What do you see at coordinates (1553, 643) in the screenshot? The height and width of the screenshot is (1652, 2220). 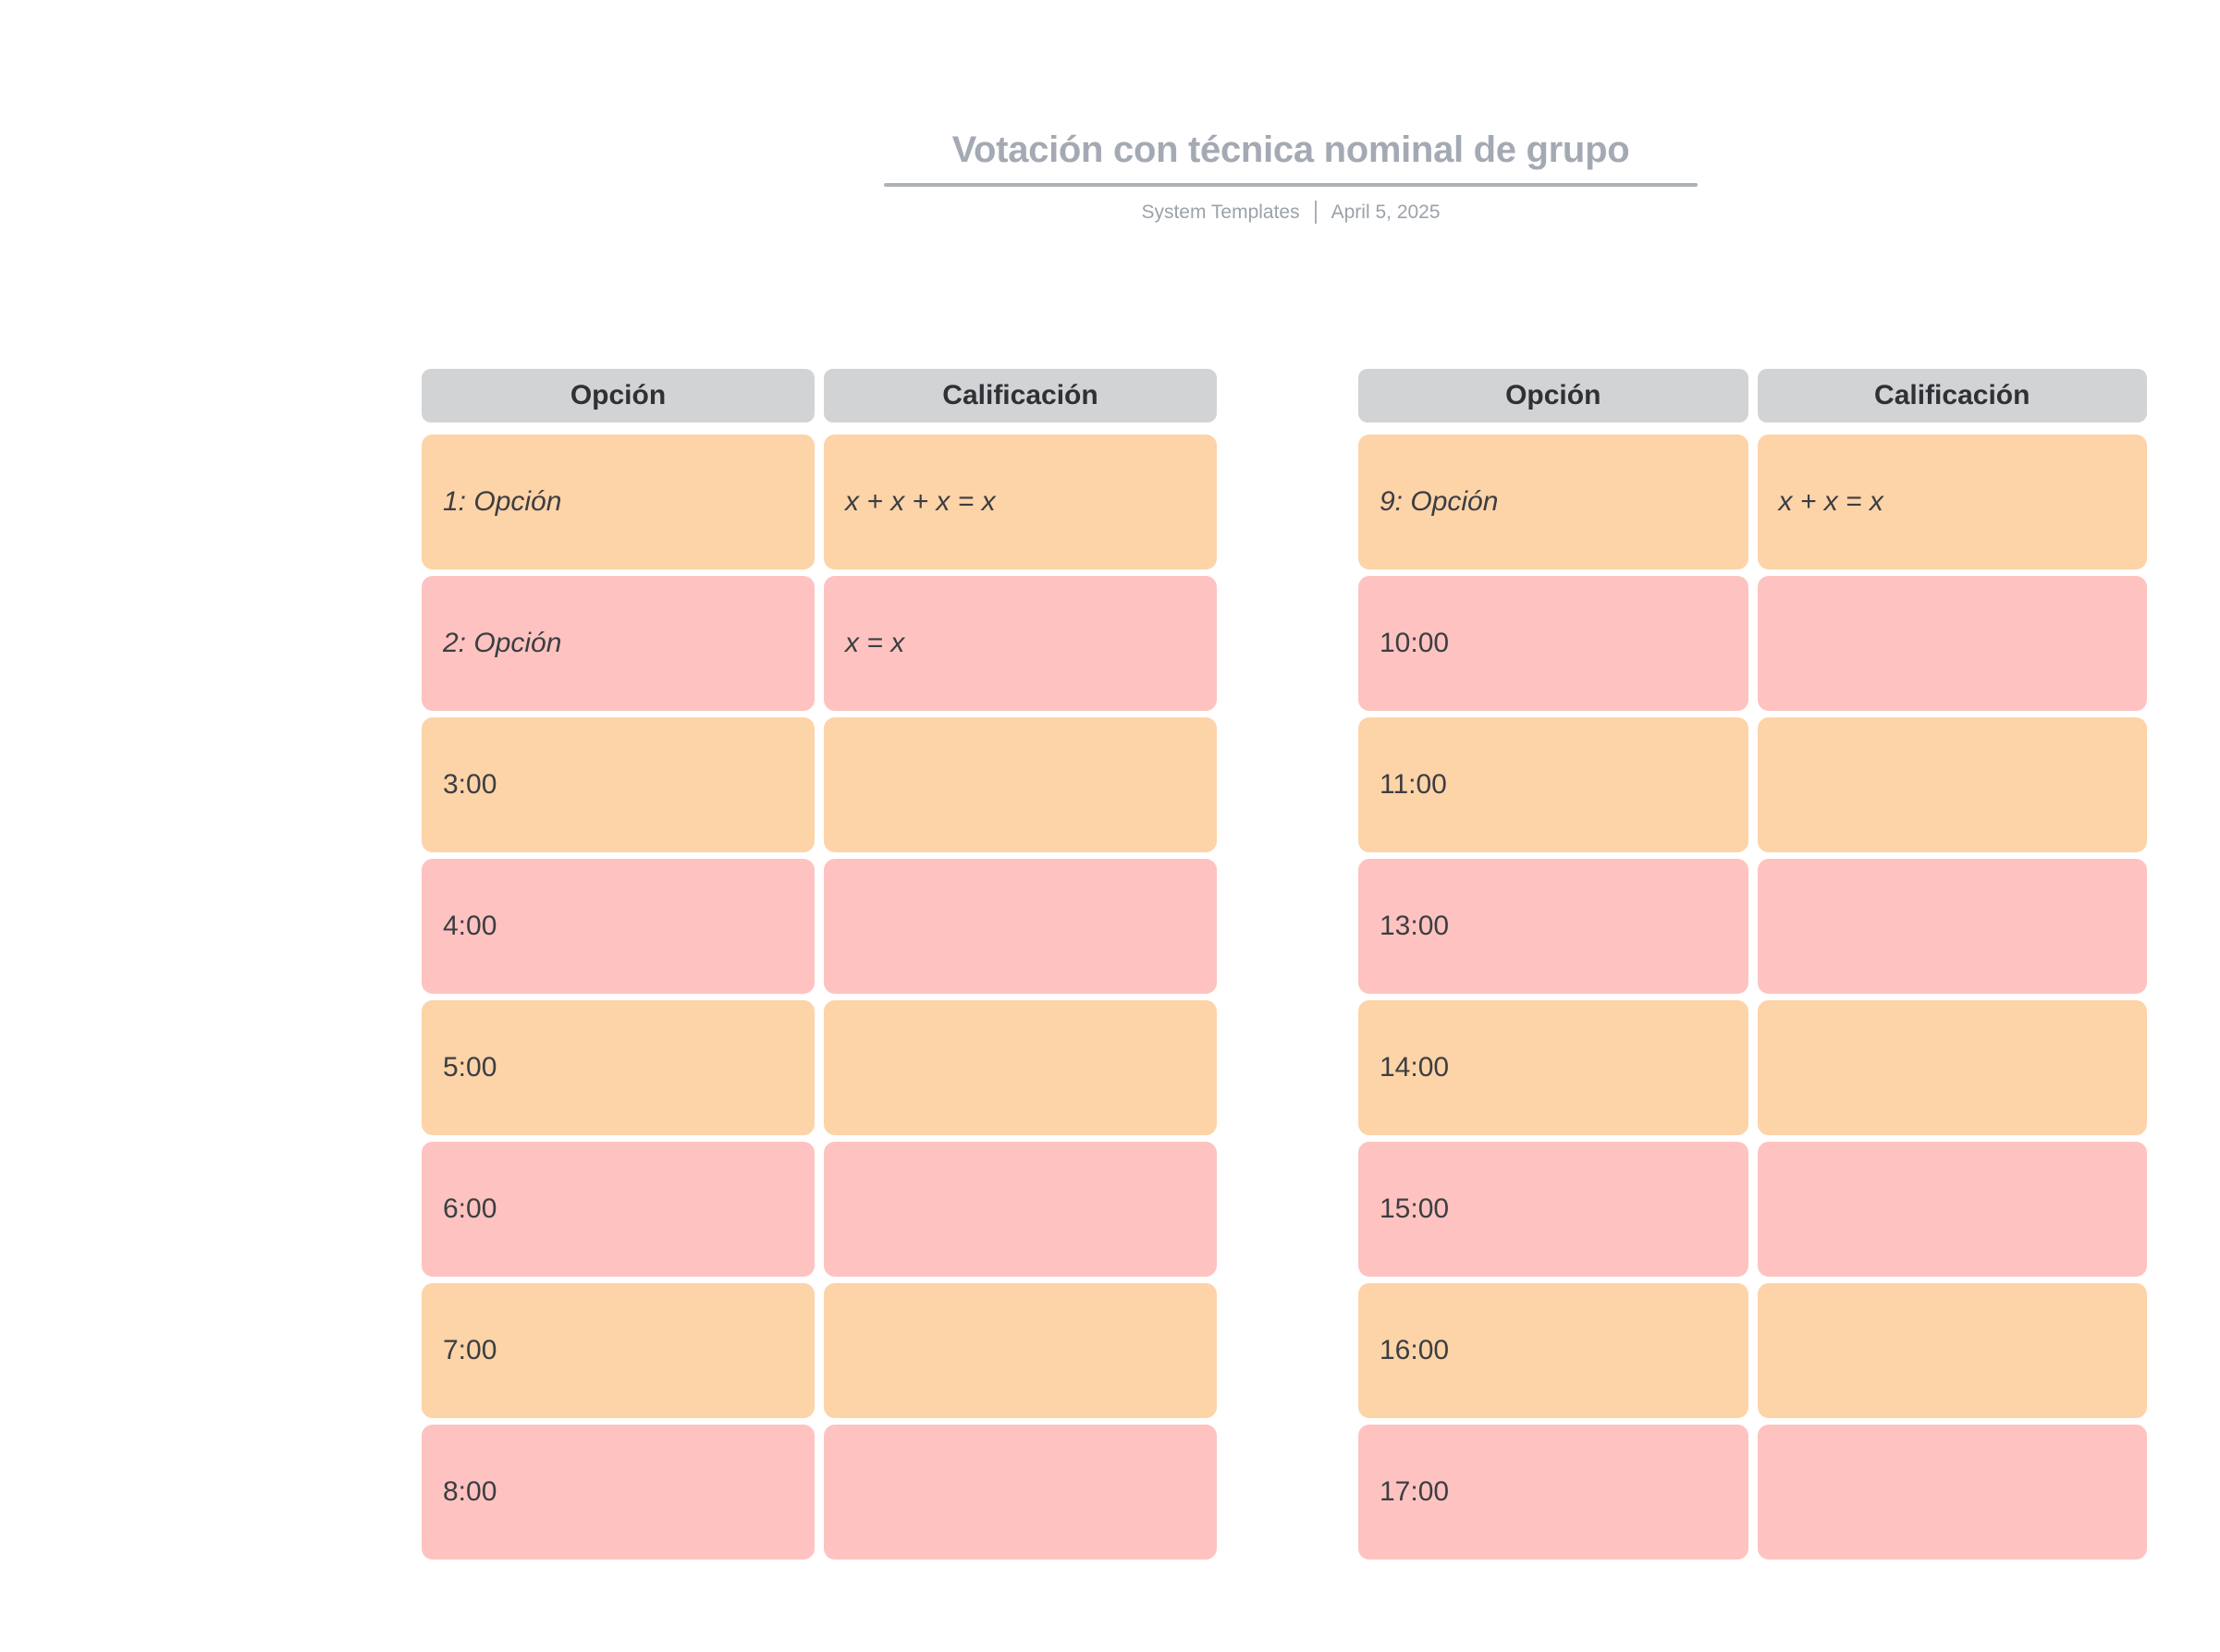 I see `option-cell: 10:00` at bounding box center [1553, 643].